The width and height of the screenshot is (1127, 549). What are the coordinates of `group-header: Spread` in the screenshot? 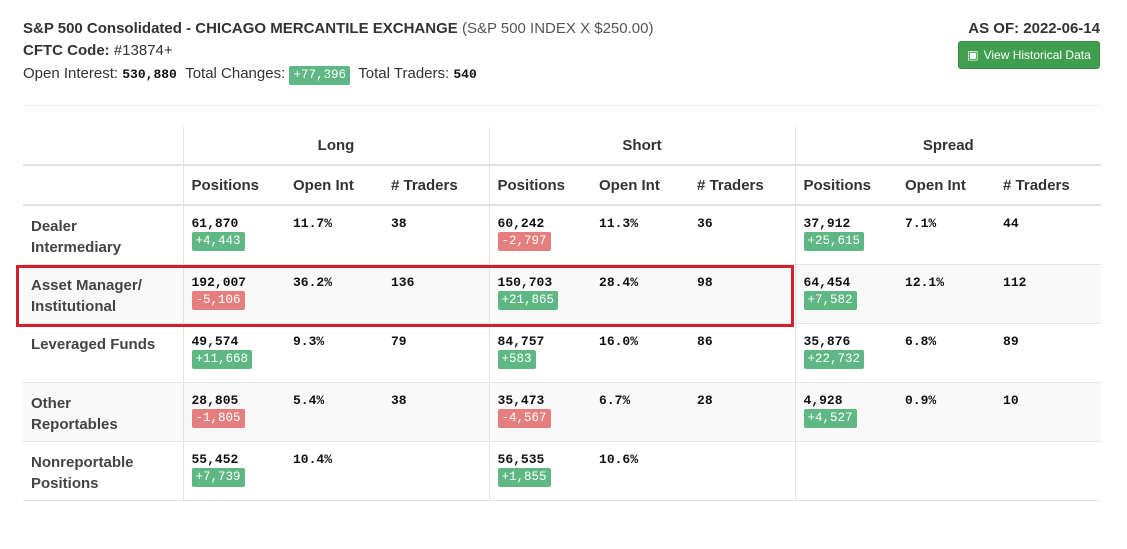 It's located at (948, 146).